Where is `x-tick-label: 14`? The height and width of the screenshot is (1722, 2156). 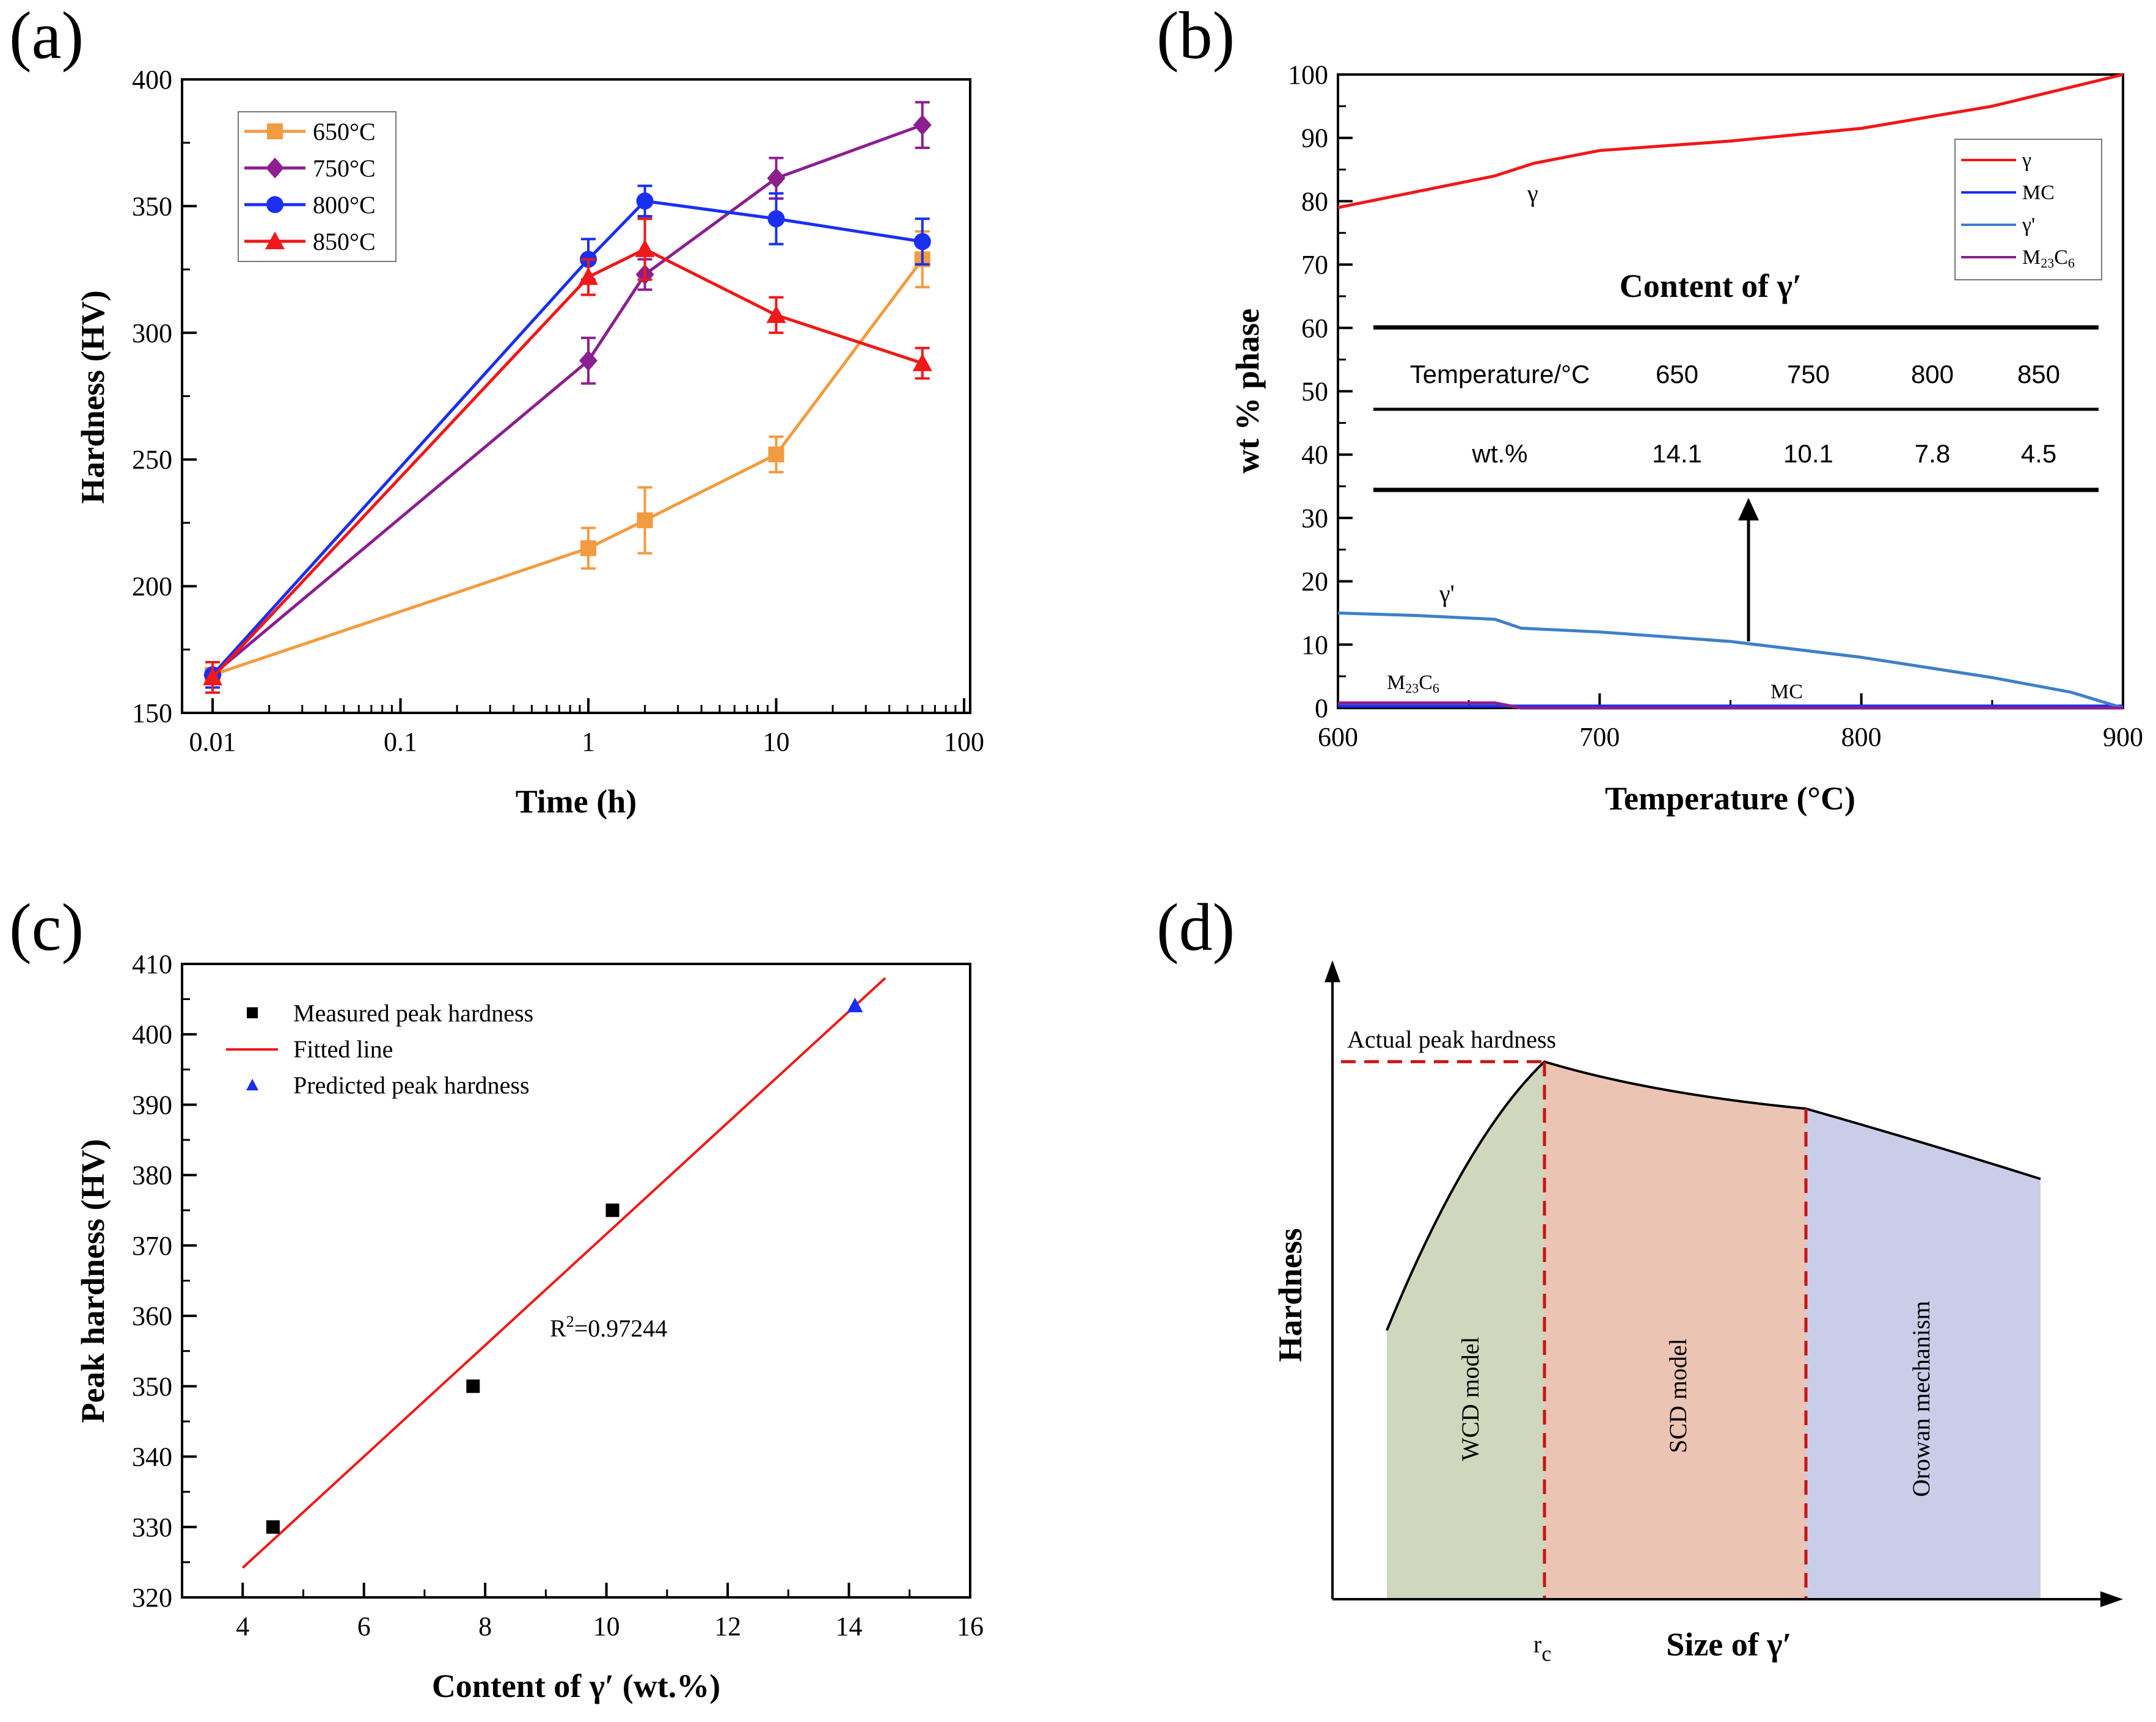
x-tick-label: 14 is located at coordinates (849, 1626).